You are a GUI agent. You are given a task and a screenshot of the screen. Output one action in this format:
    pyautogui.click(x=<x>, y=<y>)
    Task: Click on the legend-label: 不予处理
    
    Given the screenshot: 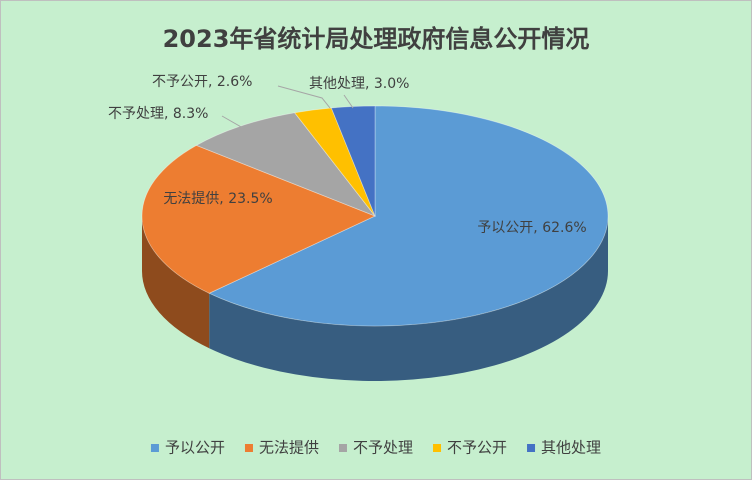 What is the action you would take?
    pyautogui.click(x=383, y=448)
    